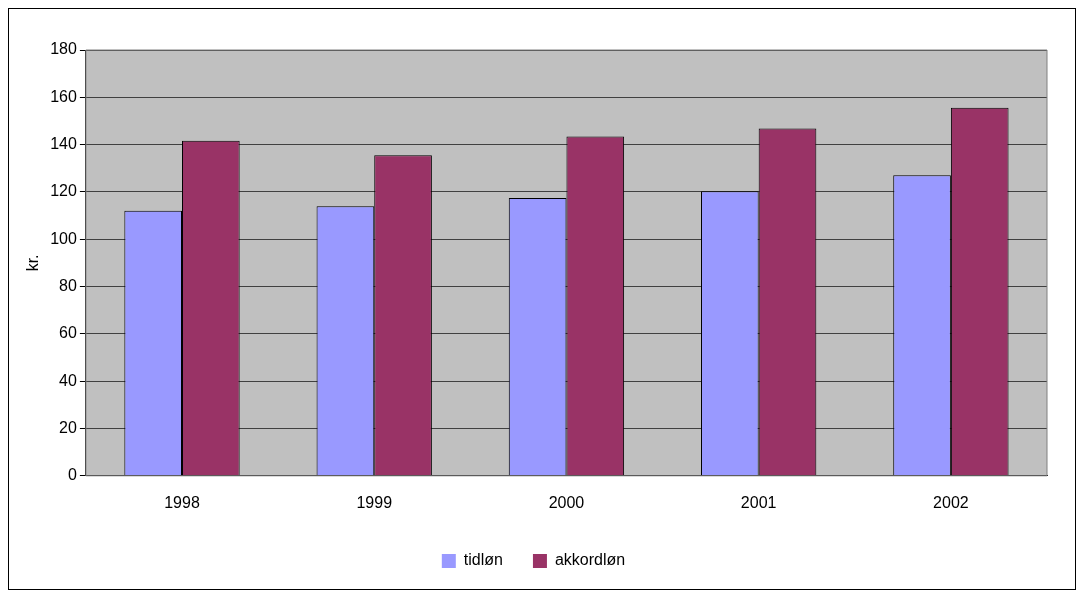  What do you see at coordinates (182, 502) in the screenshot?
I see `x-tick-label: 1998` at bounding box center [182, 502].